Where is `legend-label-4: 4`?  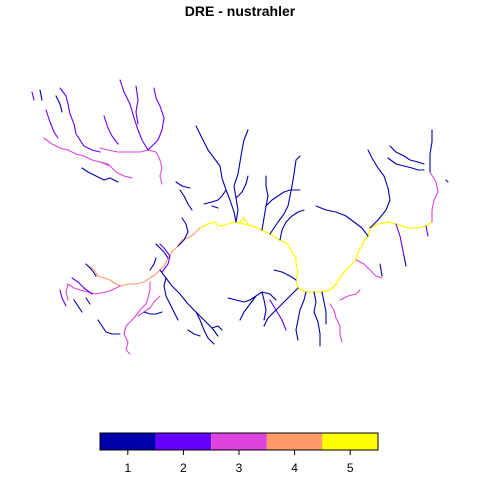 legend-label-4: 4 is located at coordinates (294, 468).